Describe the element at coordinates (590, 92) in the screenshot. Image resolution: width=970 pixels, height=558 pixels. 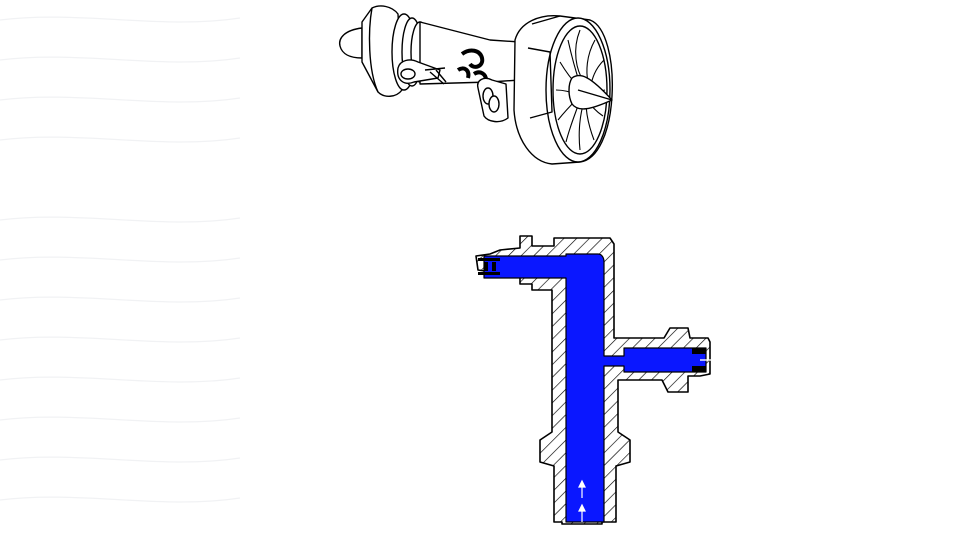
I see `engine-spinner-cone` at that location.